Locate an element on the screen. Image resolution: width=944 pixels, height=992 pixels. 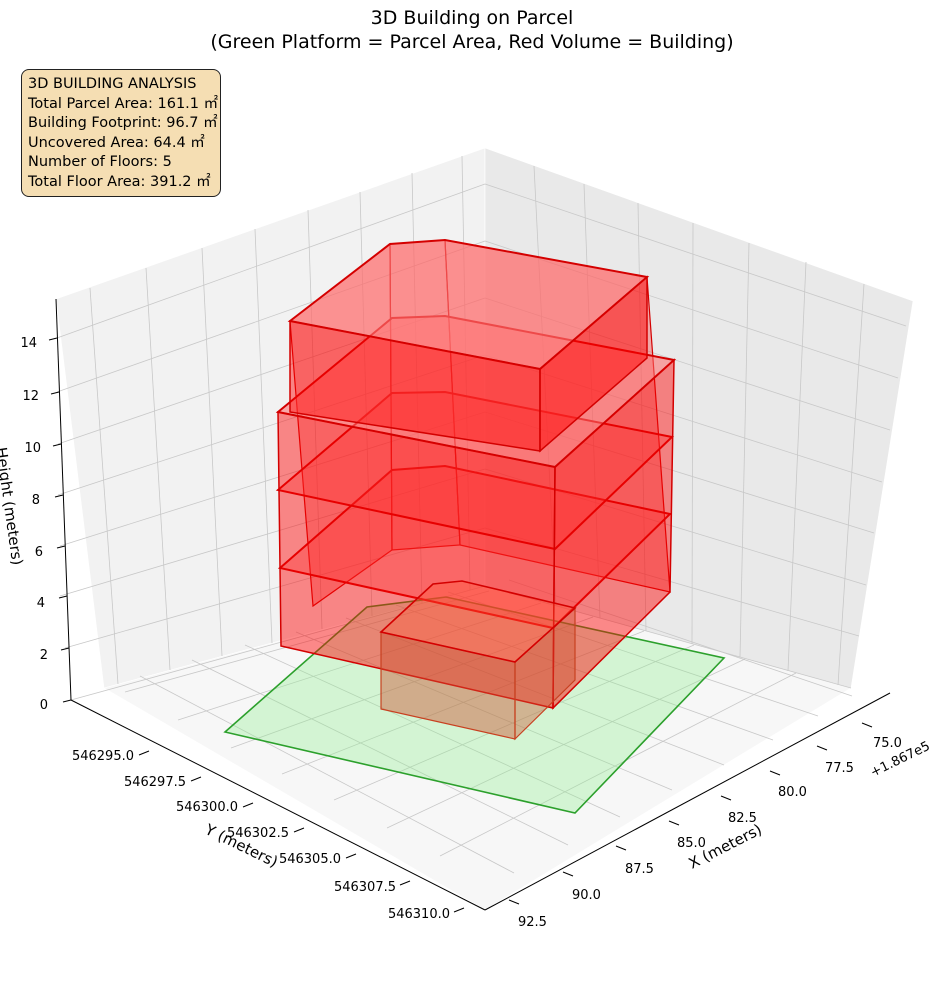
z-tick-labels: 0 2 4 6 8 10 12 14 is located at coordinates (34, 524).